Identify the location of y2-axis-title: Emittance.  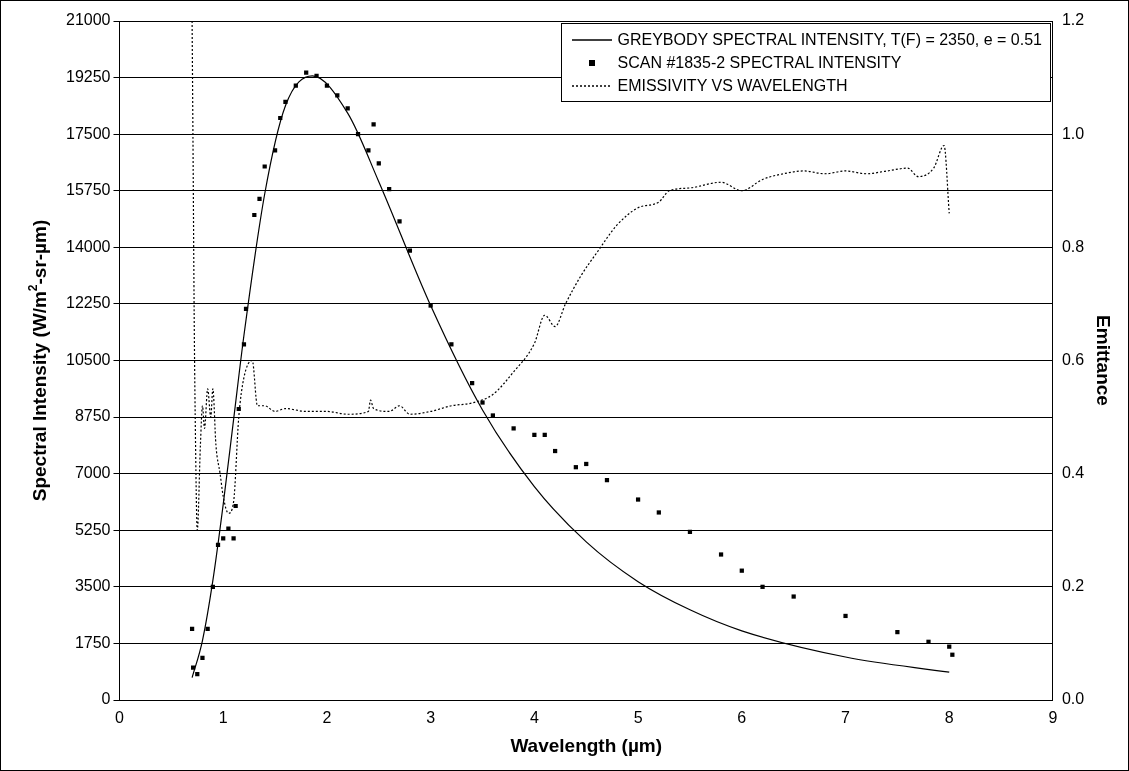
(1104, 360).